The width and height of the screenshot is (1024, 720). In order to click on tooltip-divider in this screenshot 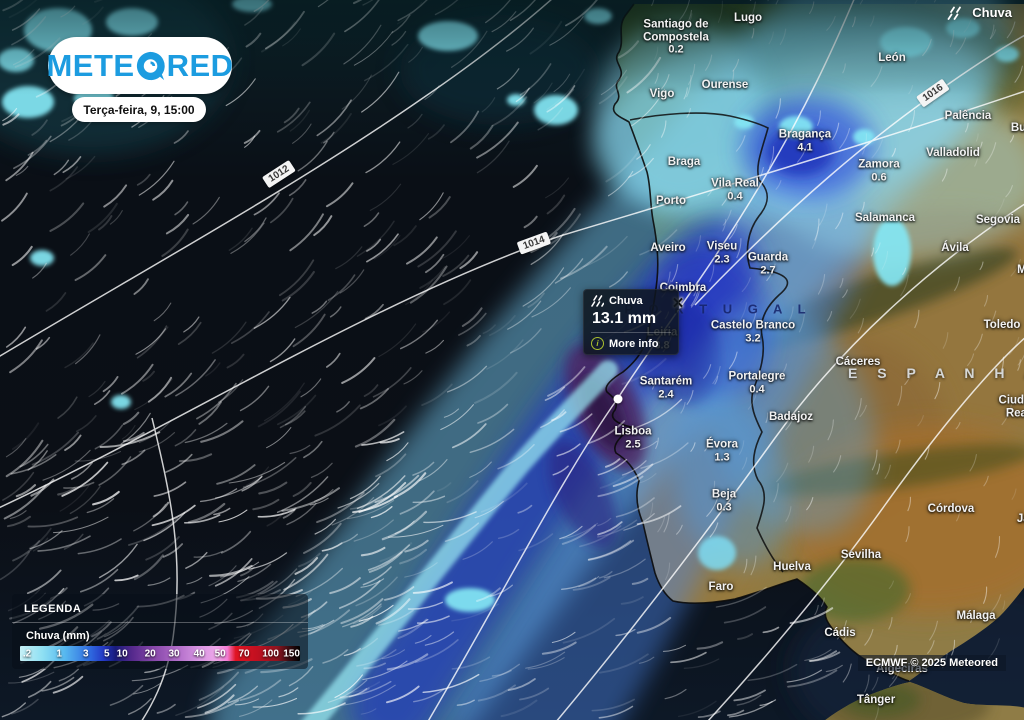, I will do `click(631, 332)`.